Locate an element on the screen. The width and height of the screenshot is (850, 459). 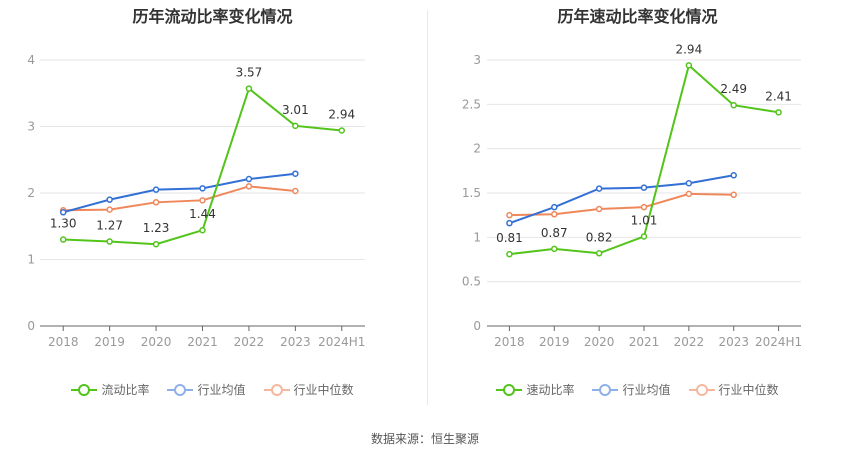
data-label: 1.27 is located at coordinates (109, 226).